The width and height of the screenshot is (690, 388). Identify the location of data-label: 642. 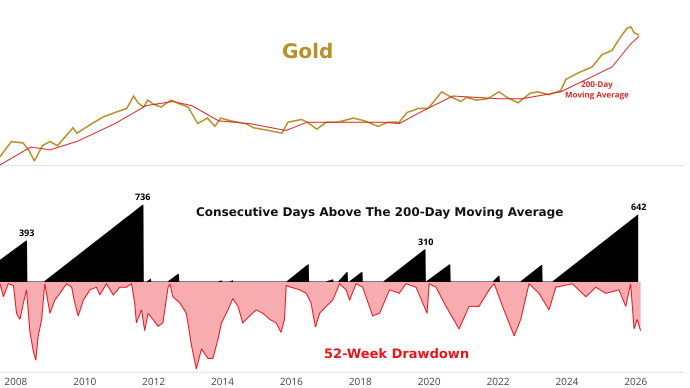
(638, 206).